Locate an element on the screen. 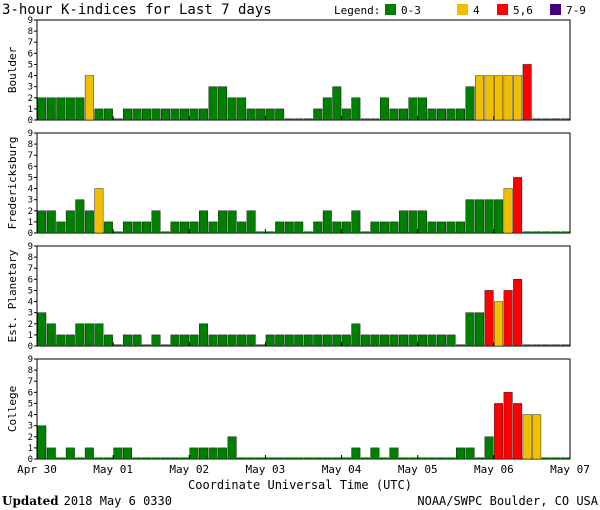 This screenshot has width=600, height=510. panel-label: College is located at coordinates (12, 409).